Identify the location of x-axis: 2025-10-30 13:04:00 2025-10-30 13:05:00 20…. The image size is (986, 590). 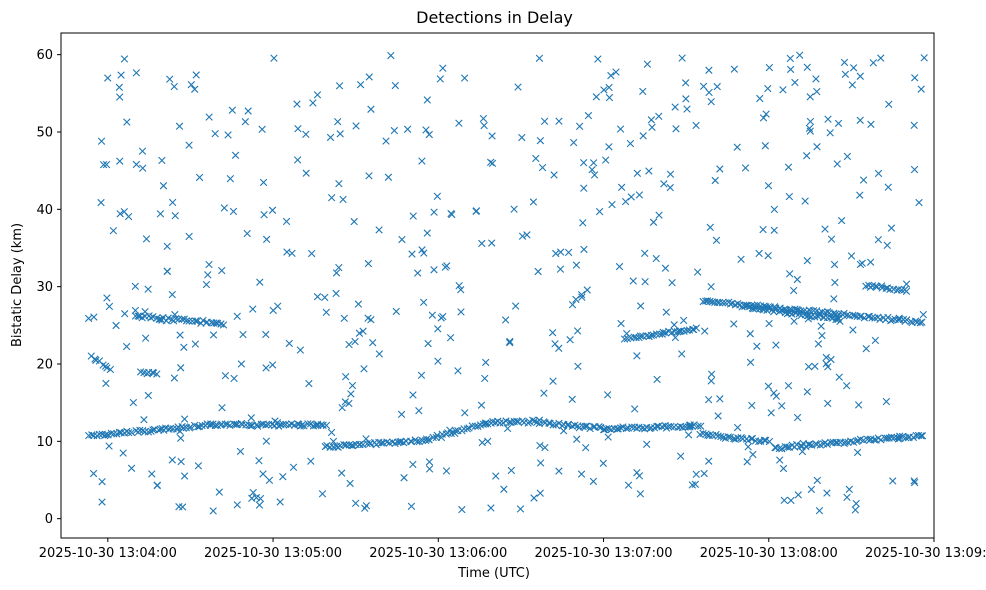
(512, 549).